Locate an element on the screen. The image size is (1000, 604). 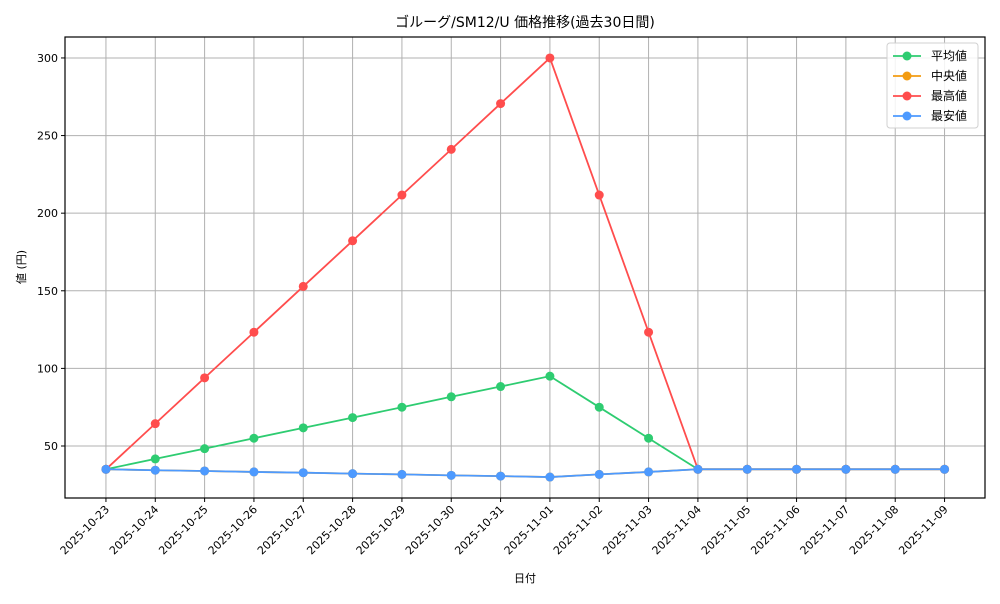
y-tick-label: 150 is located at coordinates (47, 291).